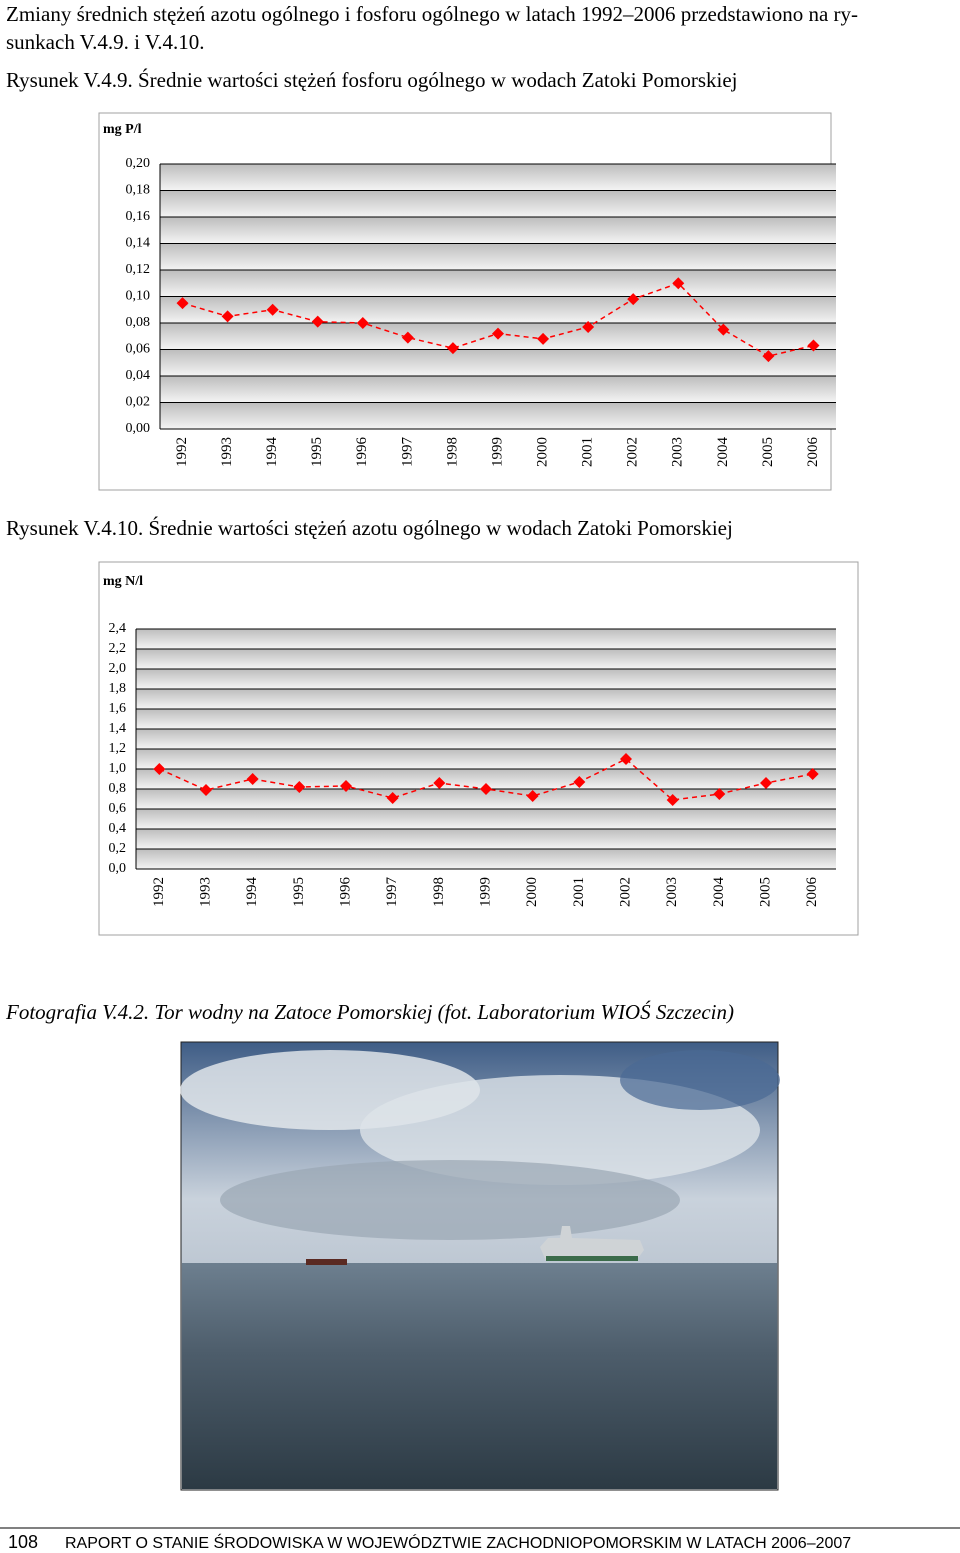  I want to click on y-tick-label: 2,4, so click(118, 628).